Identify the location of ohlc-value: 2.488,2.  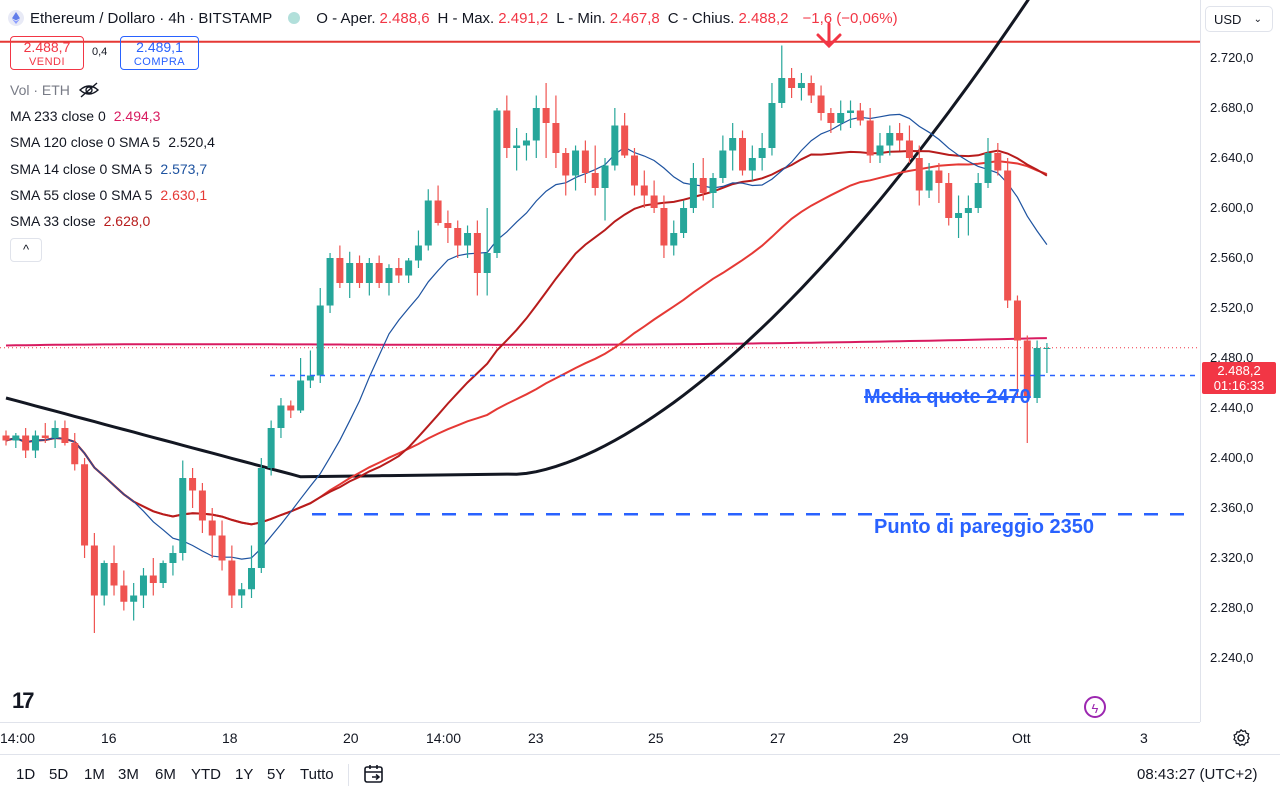
(763, 18).